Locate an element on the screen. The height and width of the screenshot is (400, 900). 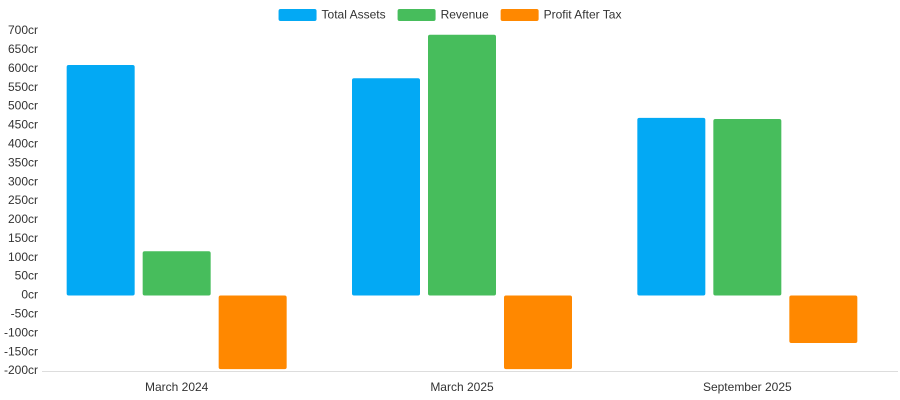
x-tick-label: September 2025 is located at coordinates (747, 387).